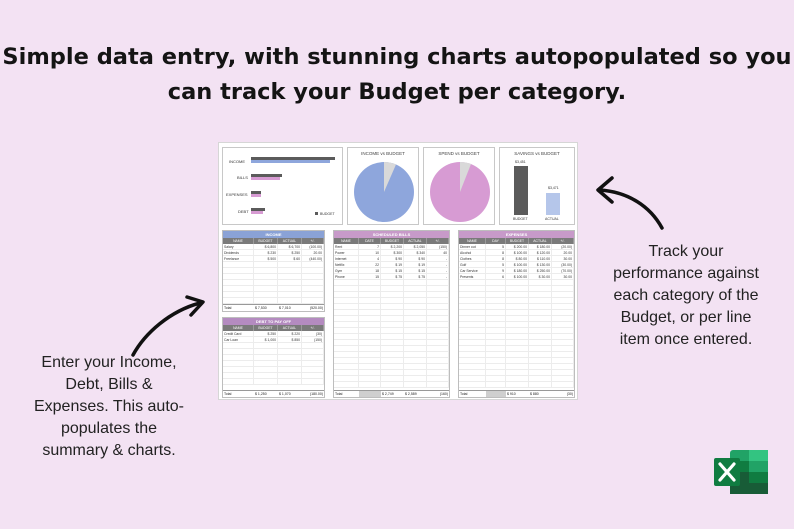 This screenshot has width=794, height=529. What do you see at coordinates (346, 246) in the screenshot?
I see `table-cell: Rent` at bounding box center [346, 246].